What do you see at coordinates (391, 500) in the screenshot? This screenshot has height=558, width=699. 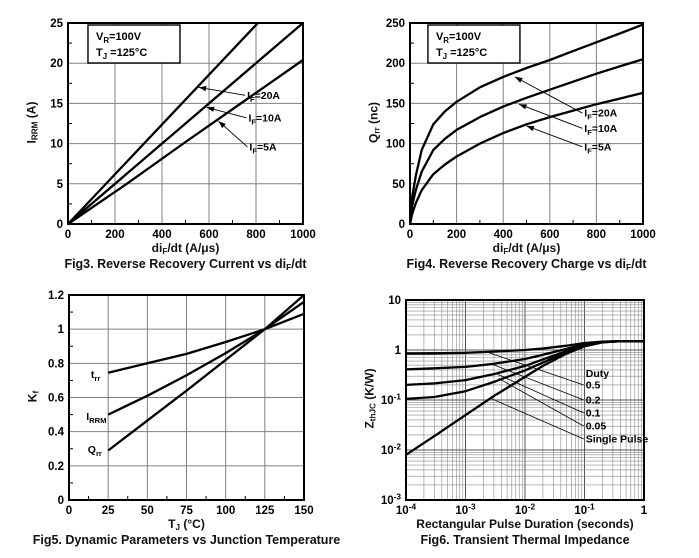 I see `y-tick-label: 10-3` at bounding box center [391, 500].